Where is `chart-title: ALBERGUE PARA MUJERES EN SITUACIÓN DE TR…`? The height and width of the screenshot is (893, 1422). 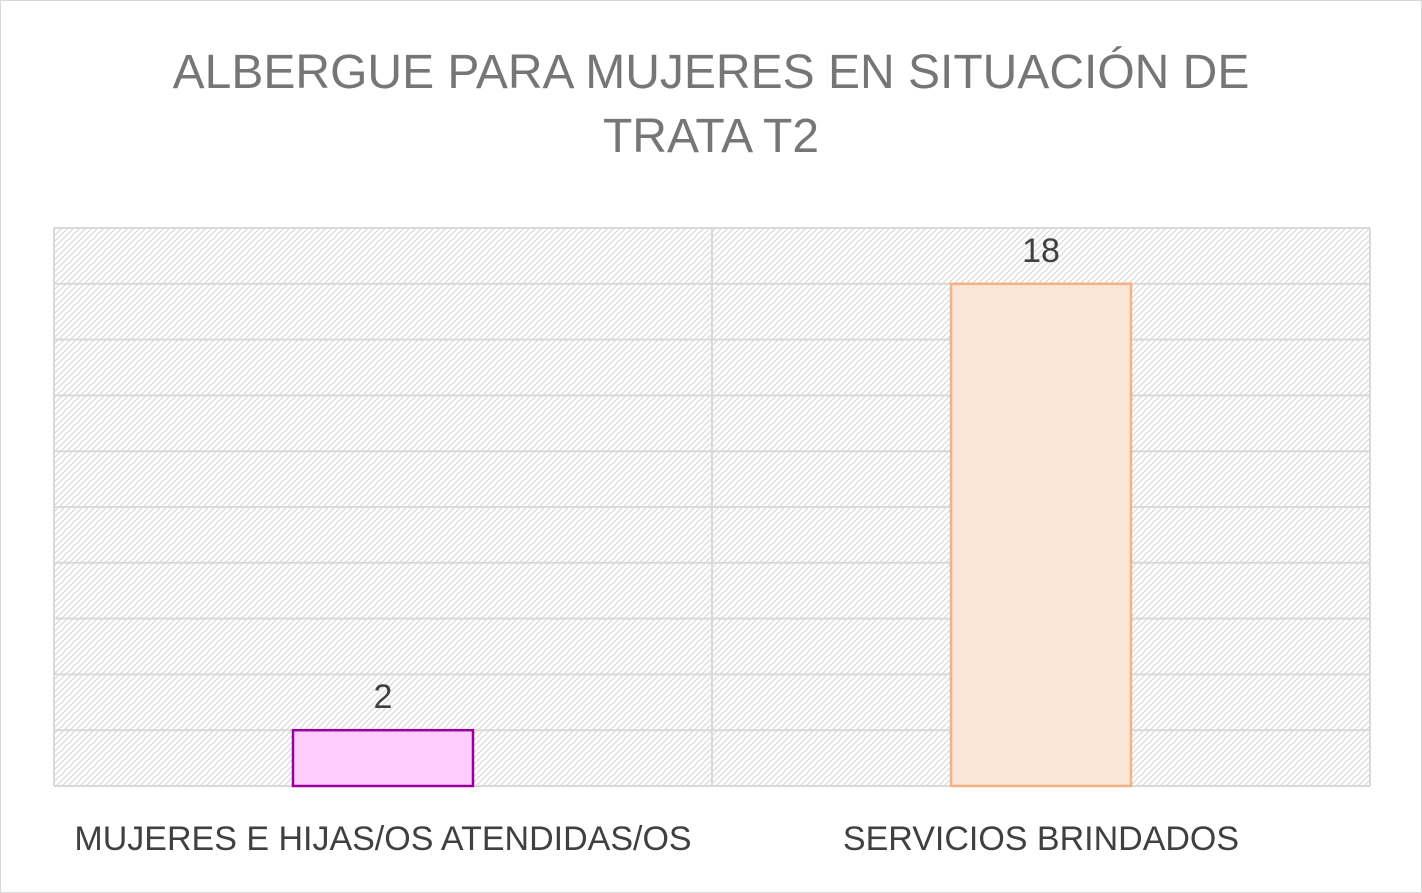 chart-title: ALBERGUE PARA MUJERES EN SITUACIÓN DE TR… is located at coordinates (711, 105).